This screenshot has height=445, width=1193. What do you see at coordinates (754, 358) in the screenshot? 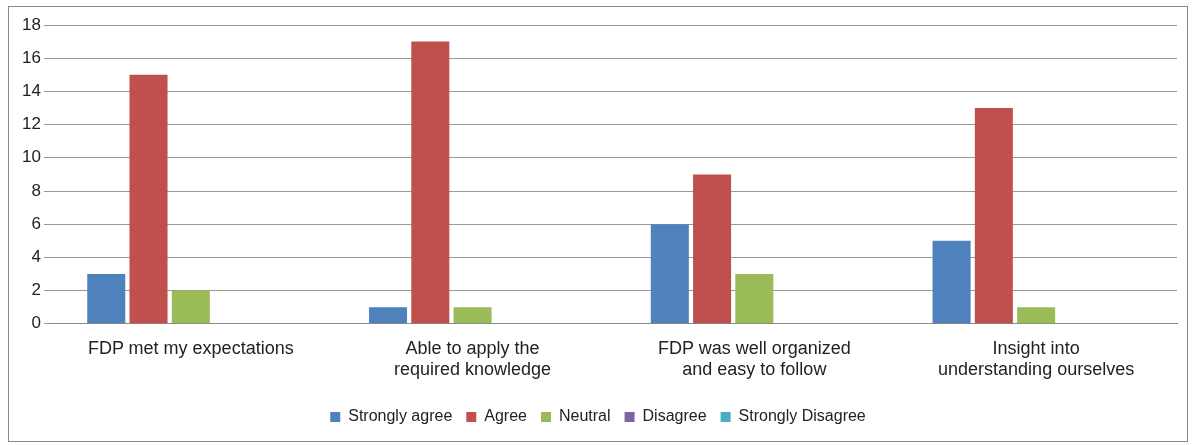
I see `x-tick-label: FDP was well organized and easy to follow` at bounding box center [754, 358].